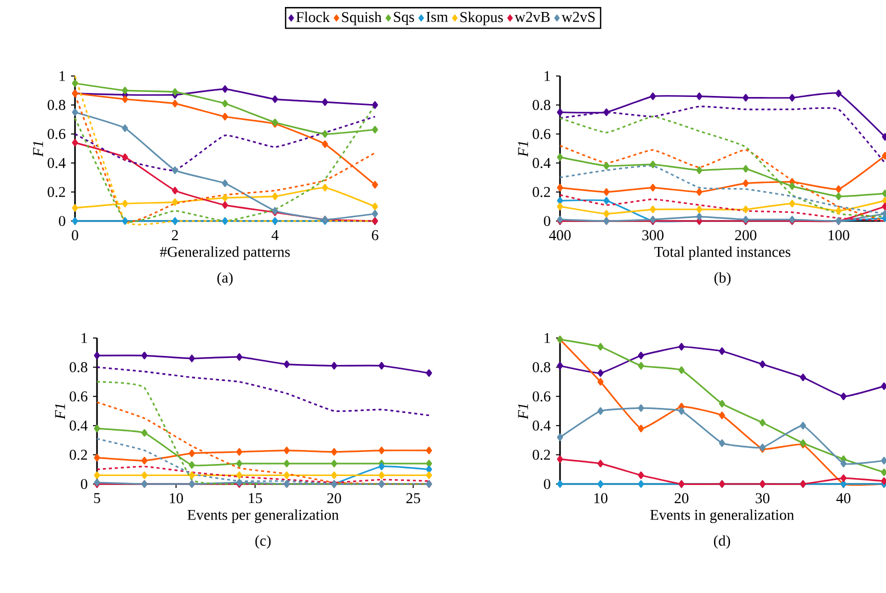 The image size is (886, 593). What do you see at coordinates (275, 235) in the screenshot?
I see `x-tick-label: 4` at bounding box center [275, 235].